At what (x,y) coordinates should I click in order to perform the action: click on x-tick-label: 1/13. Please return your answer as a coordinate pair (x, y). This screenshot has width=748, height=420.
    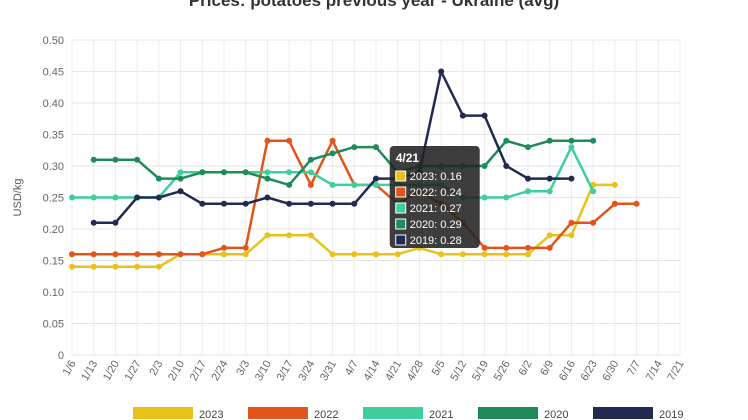
    Looking at the image, I should click on (89, 371).